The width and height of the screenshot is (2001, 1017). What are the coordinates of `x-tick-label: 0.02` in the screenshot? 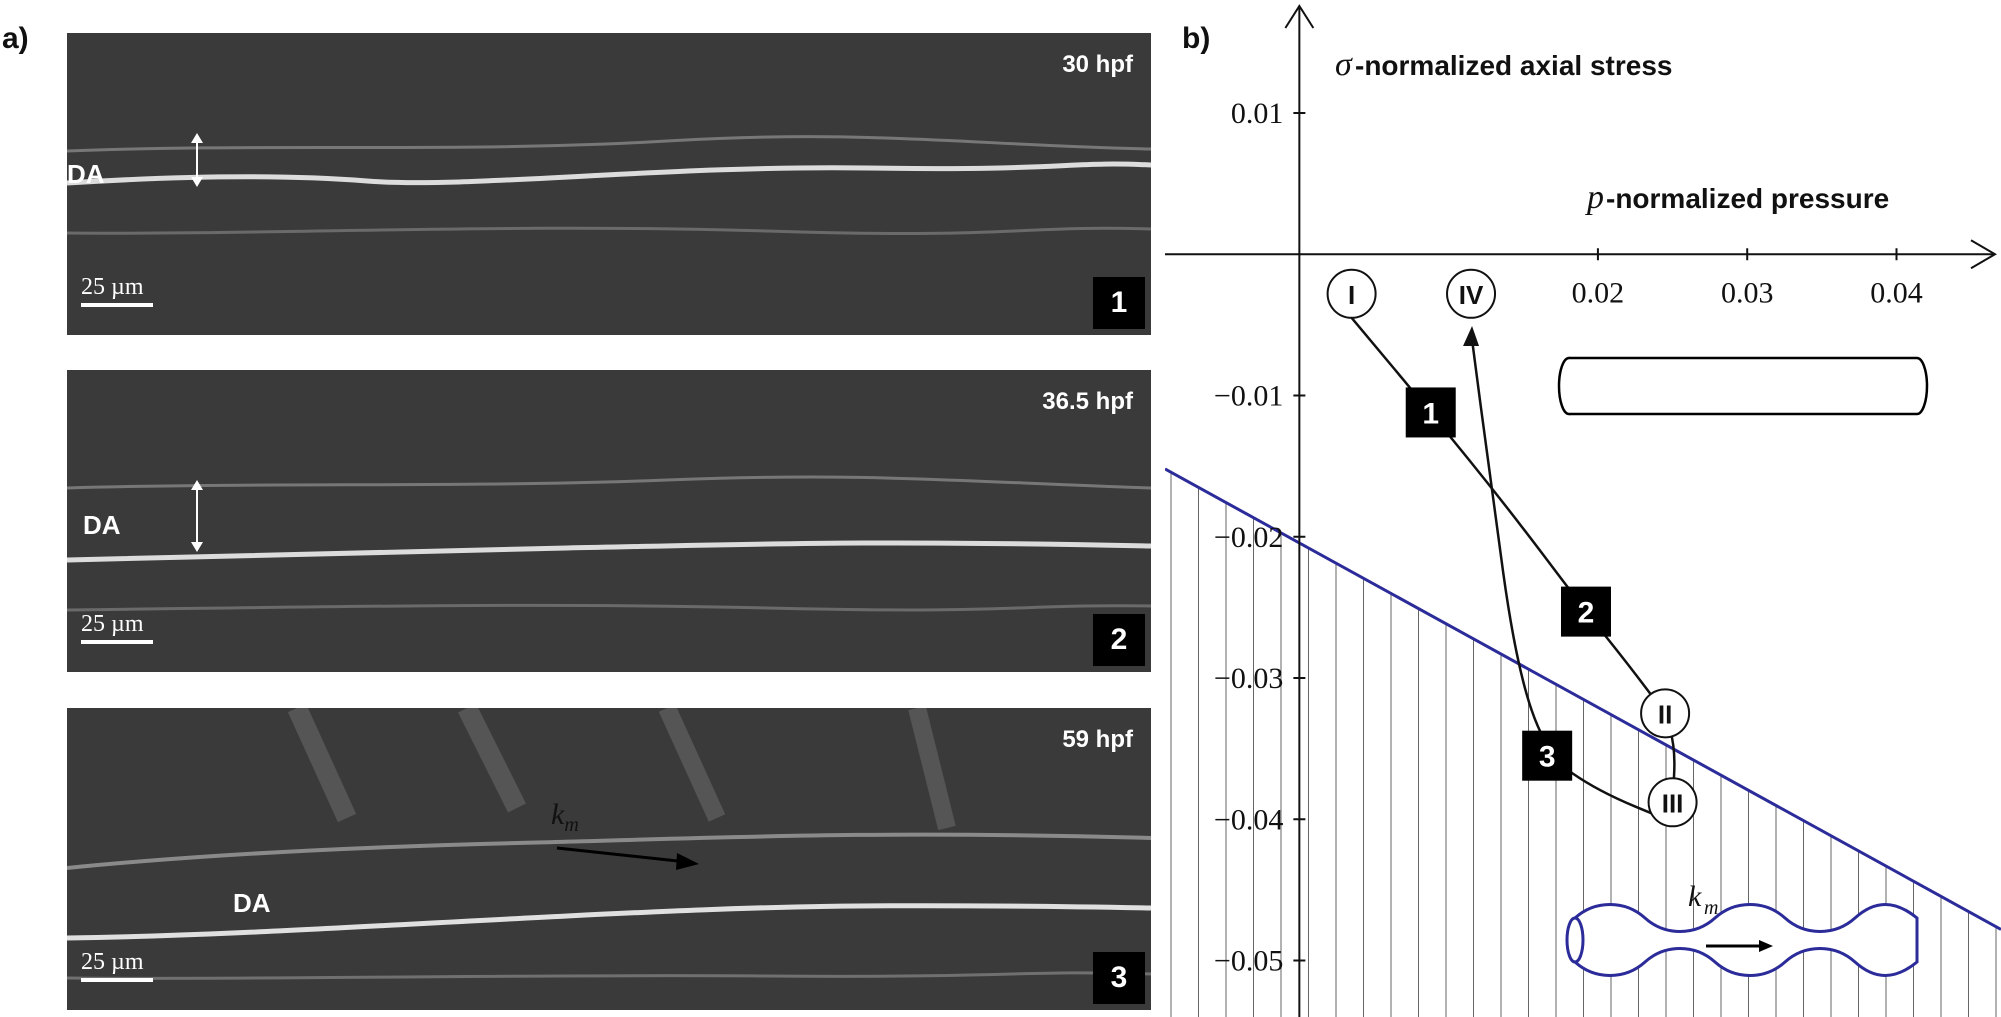 It's located at (1598, 292).